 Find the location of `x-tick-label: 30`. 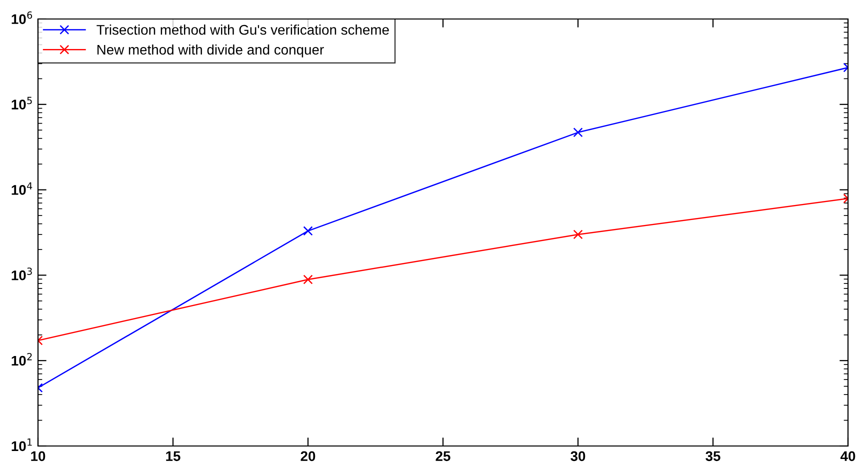

x-tick-label: 30 is located at coordinates (578, 456).